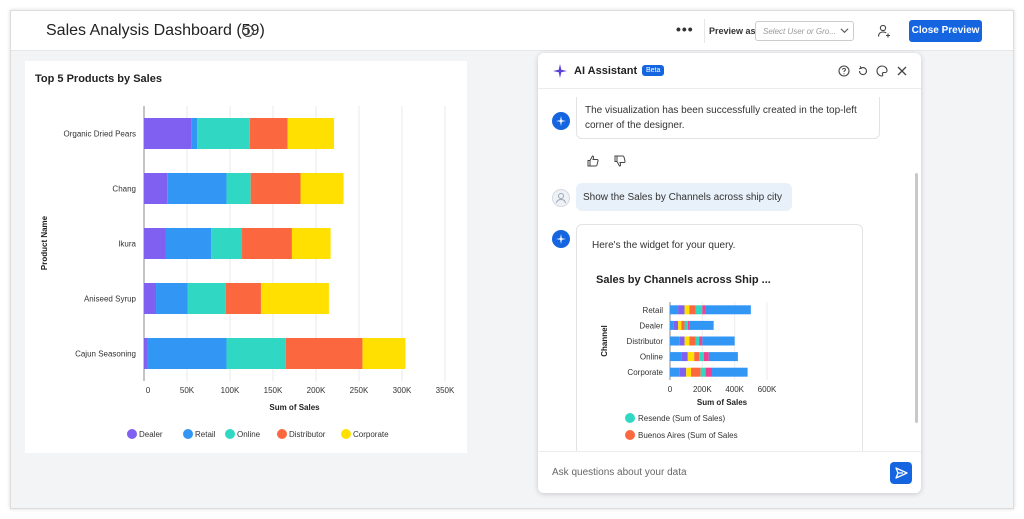  What do you see at coordinates (110, 299) in the screenshot?
I see `y-tick-label: Aniseed Syrup` at bounding box center [110, 299].